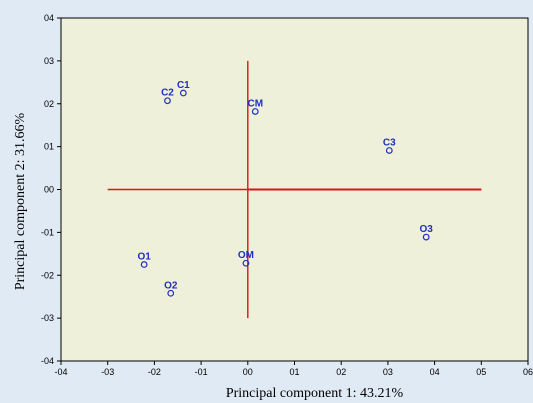 The image size is (533, 403). Describe the element at coordinates (389, 150) in the screenshot. I see `data-point-c3` at that location.